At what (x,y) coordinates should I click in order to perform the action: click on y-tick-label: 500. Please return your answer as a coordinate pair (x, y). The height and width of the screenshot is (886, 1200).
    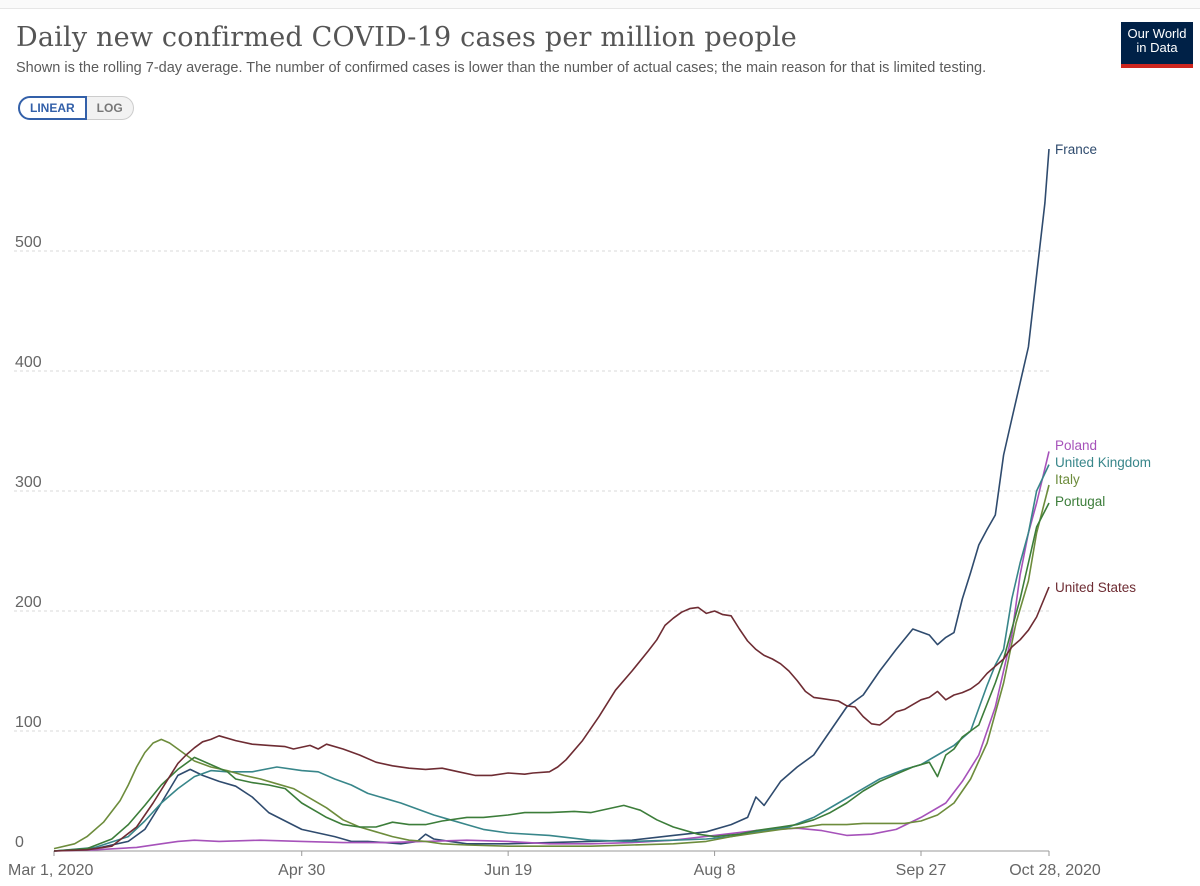
    Looking at the image, I should click on (28, 242).